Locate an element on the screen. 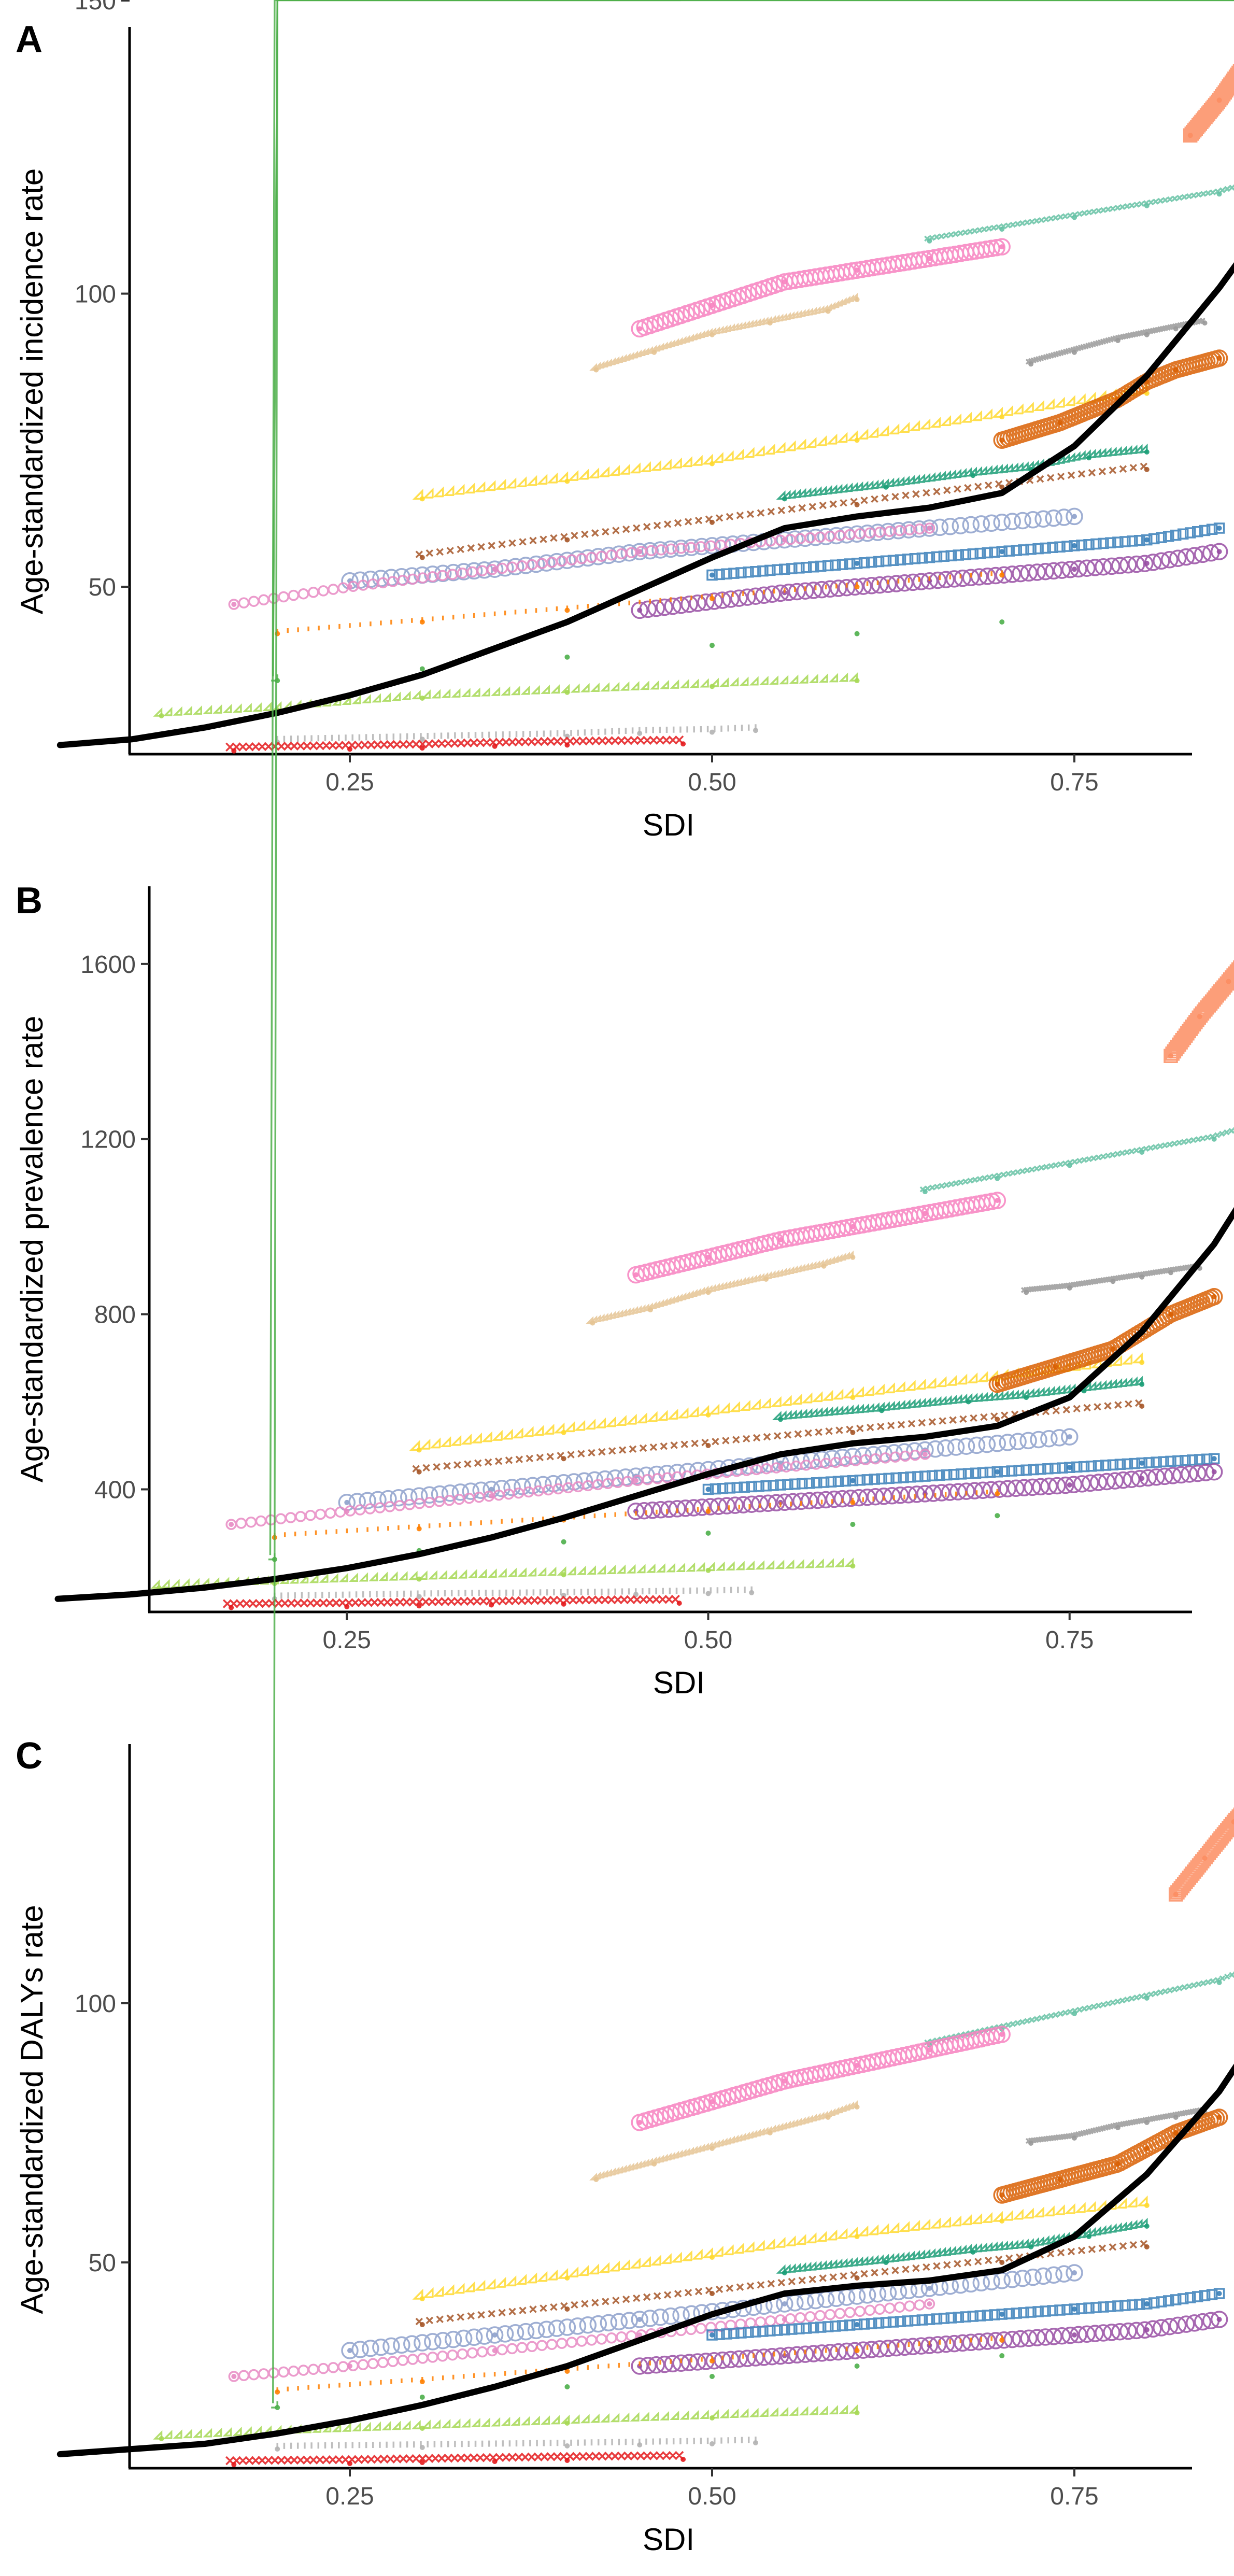 This screenshot has height=2576, width=1234. country-series-s10 is located at coordinates (966, 551).